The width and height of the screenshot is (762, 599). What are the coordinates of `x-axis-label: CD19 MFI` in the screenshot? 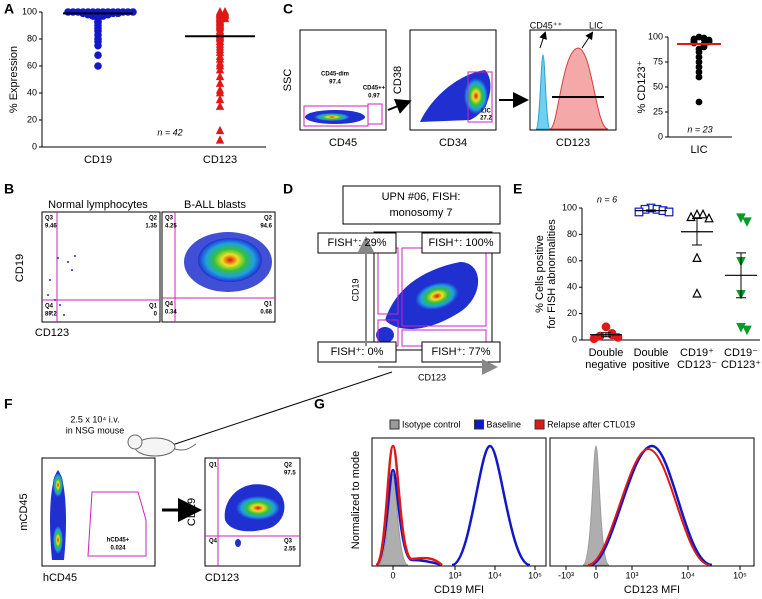 It's located at (459, 590).